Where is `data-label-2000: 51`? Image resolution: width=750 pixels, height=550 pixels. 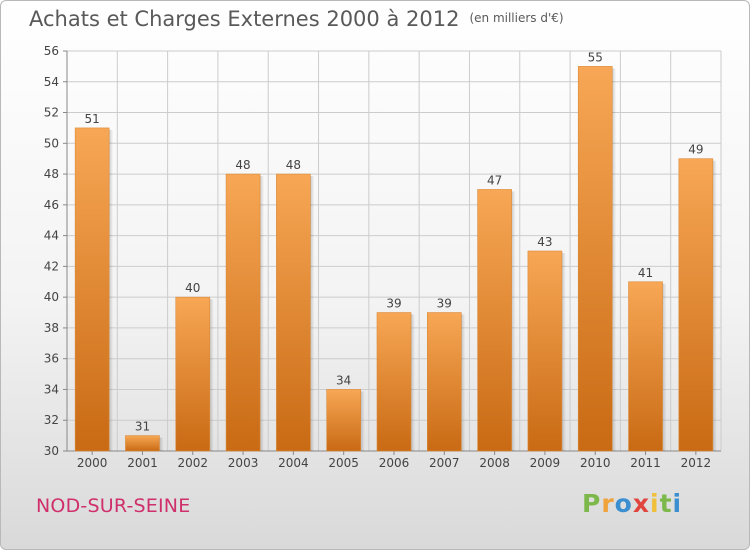 data-label-2000: 51 is located at coordinates (92, 119).